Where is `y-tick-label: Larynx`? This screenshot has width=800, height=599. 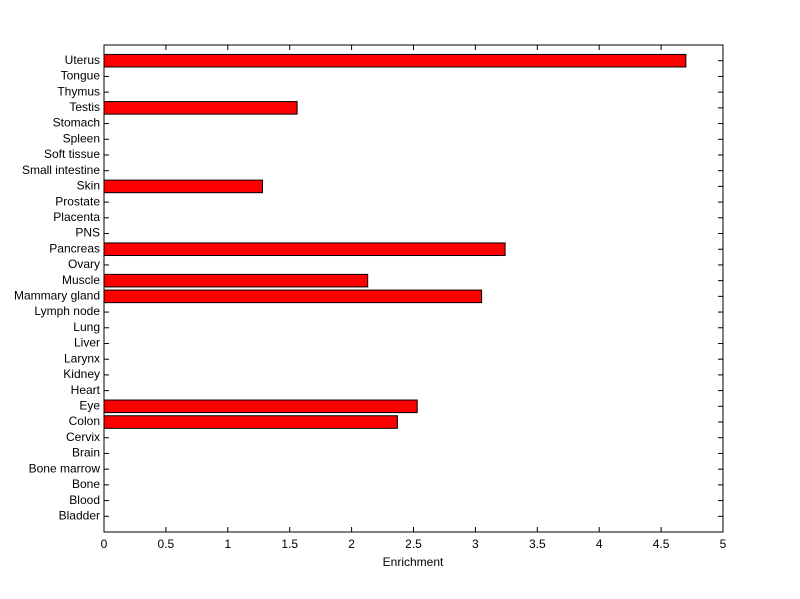 y-tick-label: Larynx is located at coordinates (82, 358).